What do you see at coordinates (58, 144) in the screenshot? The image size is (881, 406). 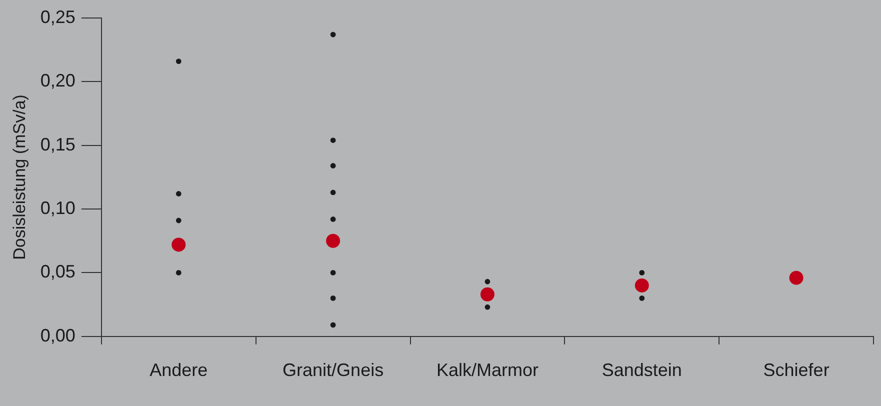 I see `y-tick-label: 0,15` at bounding box center [58, 144].